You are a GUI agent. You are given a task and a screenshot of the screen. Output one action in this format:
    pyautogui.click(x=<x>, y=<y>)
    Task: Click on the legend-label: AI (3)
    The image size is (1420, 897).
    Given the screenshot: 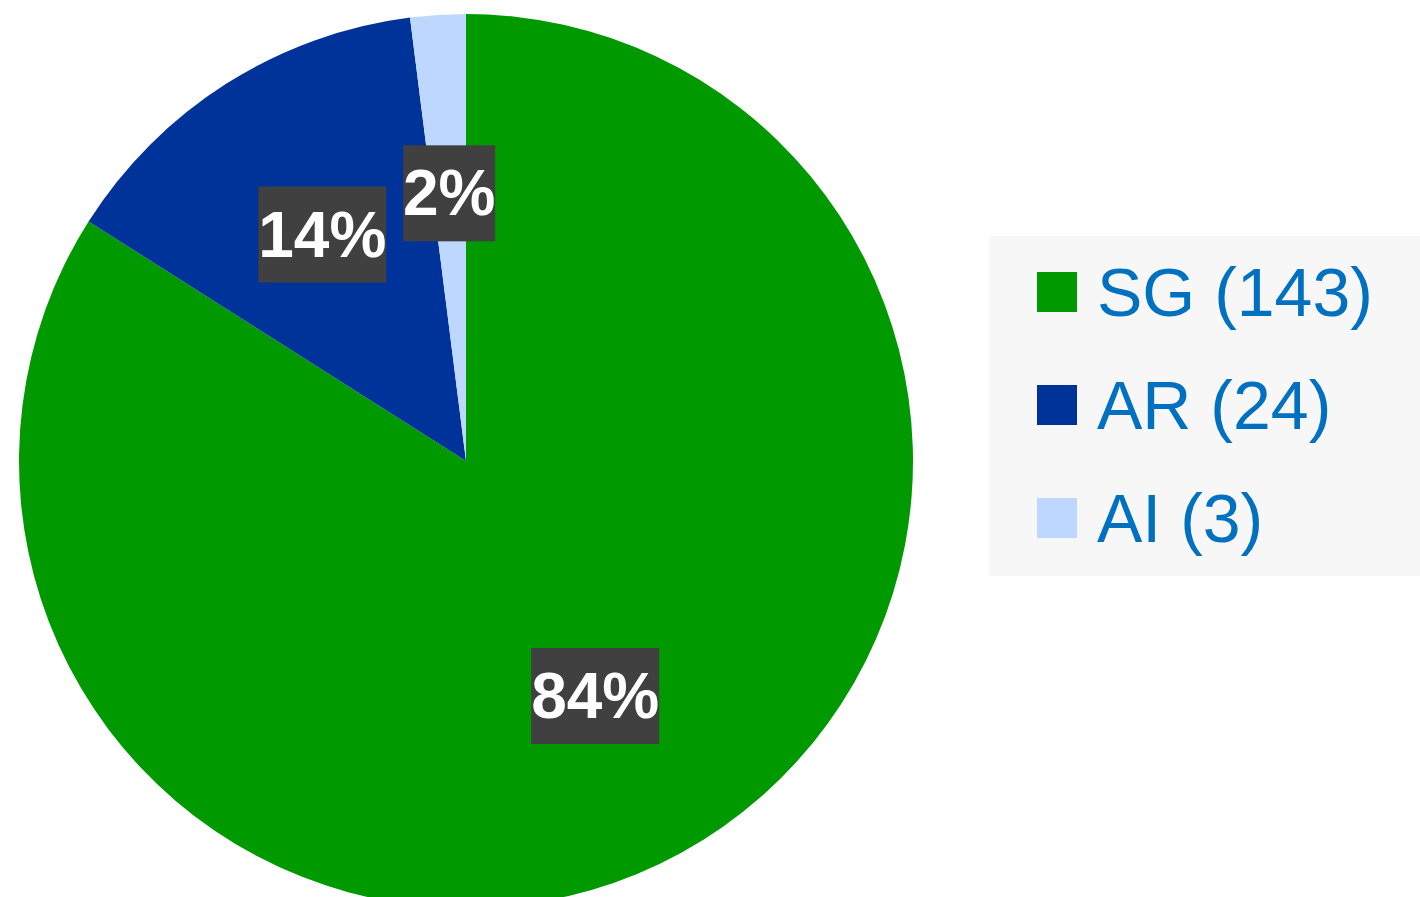 What is the action you would take?
    pyautogui.click(x=1180, y=518)
    